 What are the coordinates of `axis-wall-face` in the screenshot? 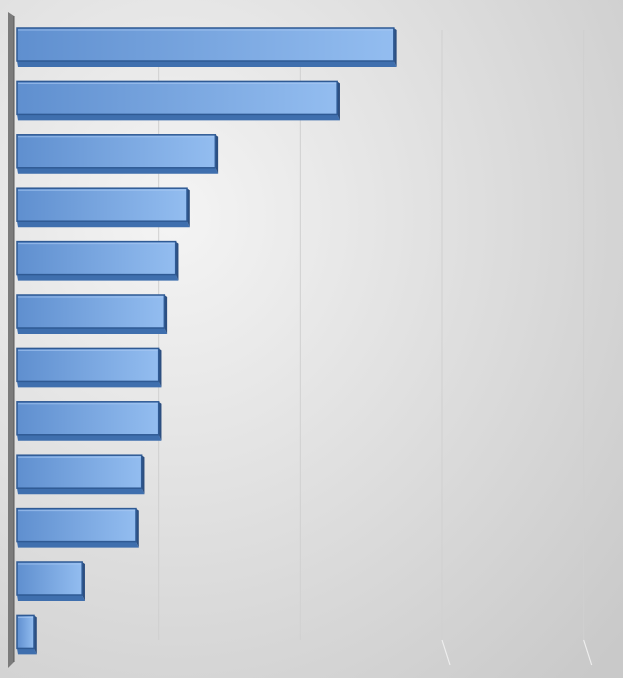 It's located at (11, 340).